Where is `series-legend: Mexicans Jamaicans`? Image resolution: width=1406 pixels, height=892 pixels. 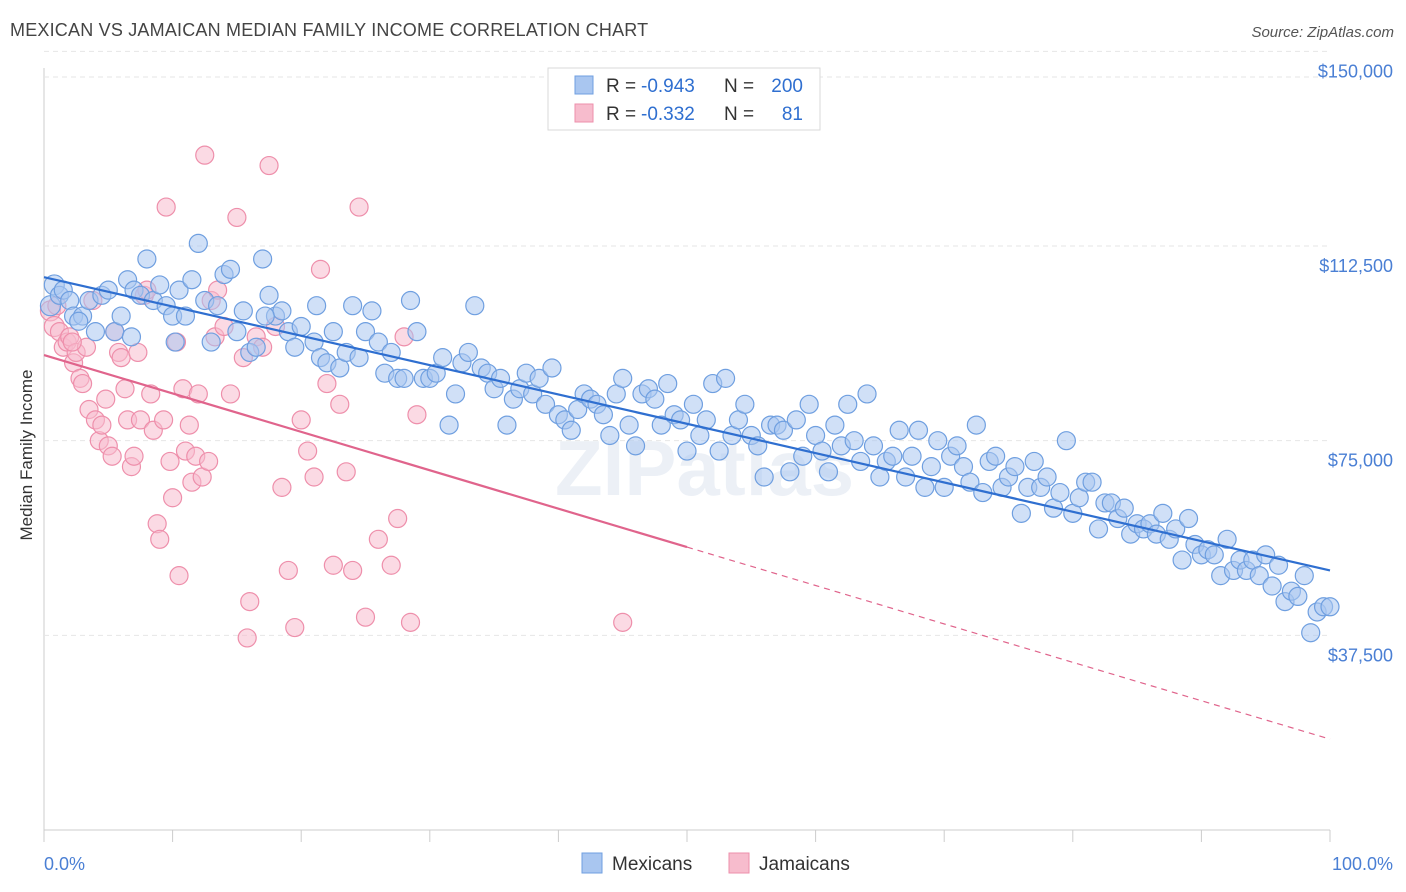 series-legend: Mexicans Jamaicans is located at coordinates (715, 863).